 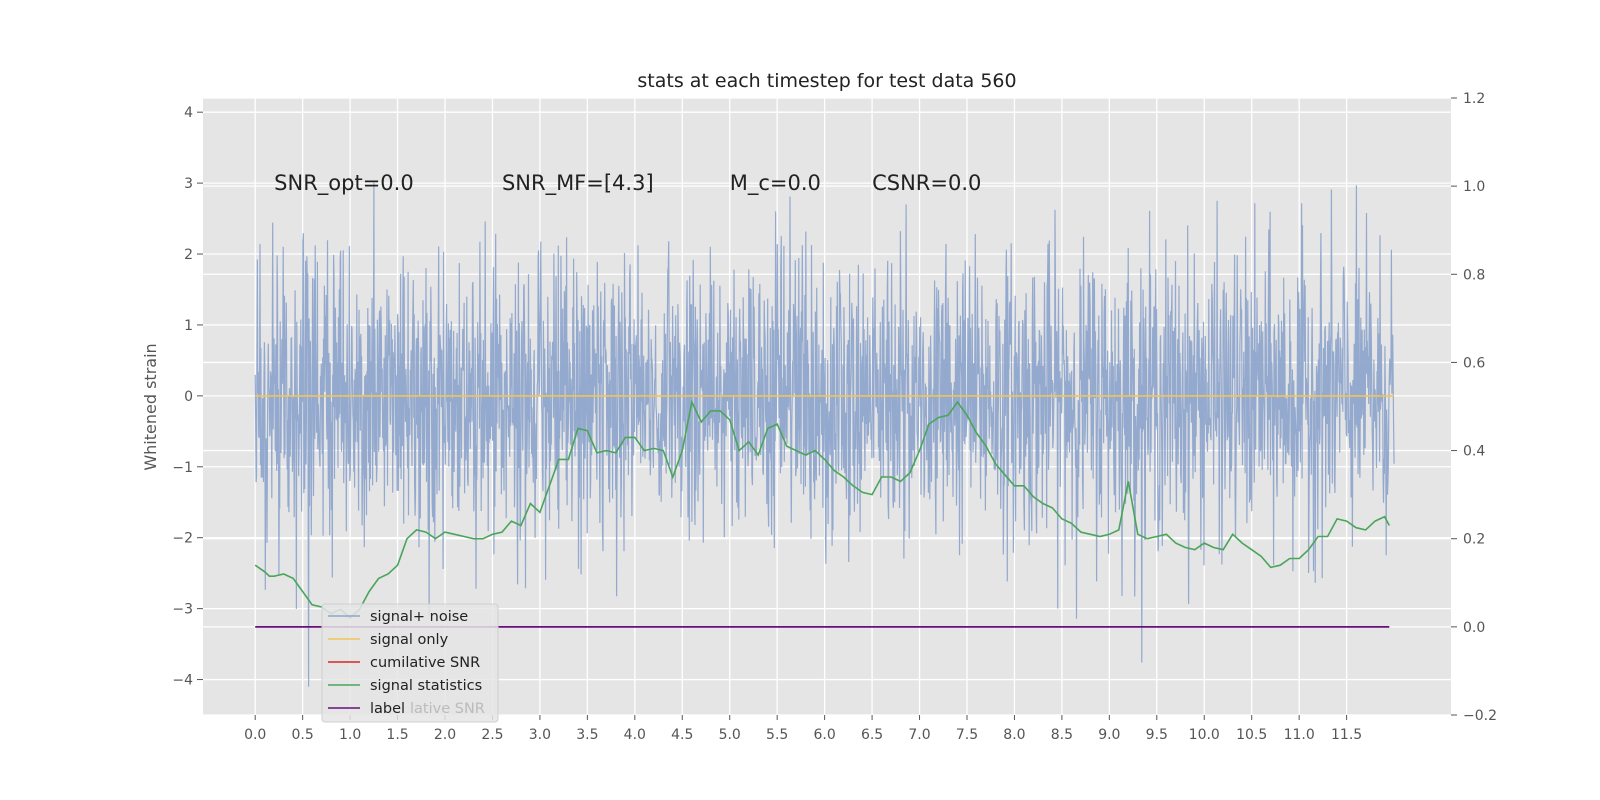 I want to click on x-tick-label-0: 0.0, so click(x=255, y=735).